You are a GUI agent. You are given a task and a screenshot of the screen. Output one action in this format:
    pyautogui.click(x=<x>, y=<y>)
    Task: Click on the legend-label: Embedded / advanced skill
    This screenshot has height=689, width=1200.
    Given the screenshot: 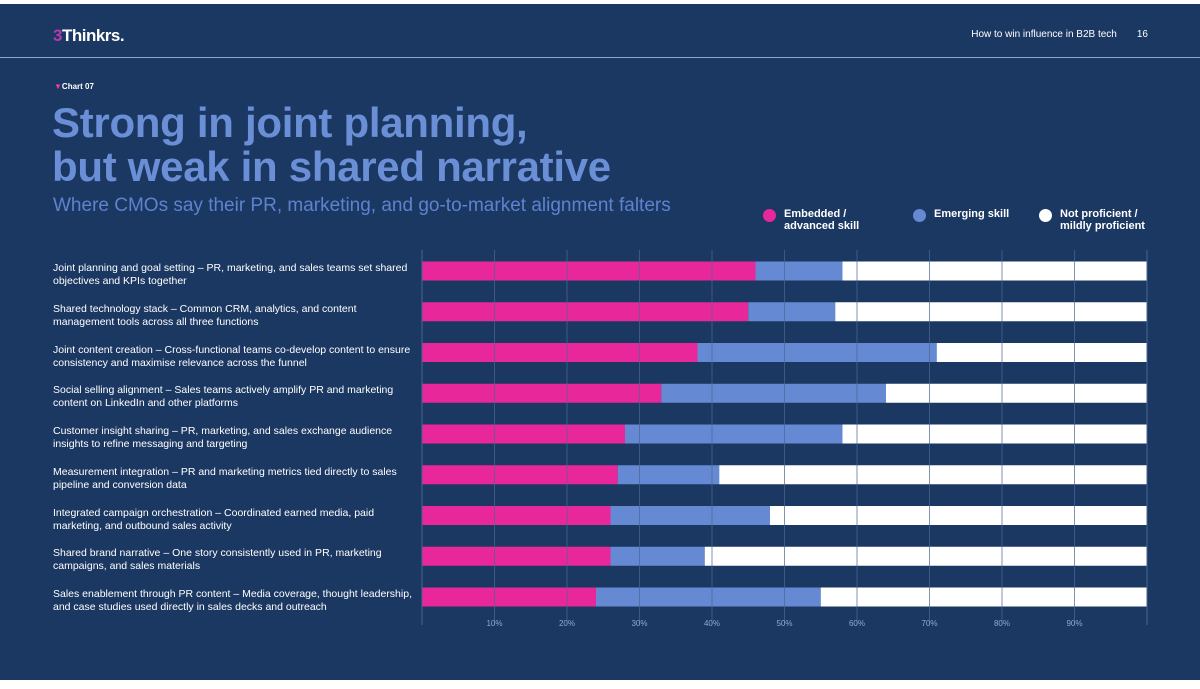 What is the action you would take?
    pyautogui.click(x=822, y=220)
    